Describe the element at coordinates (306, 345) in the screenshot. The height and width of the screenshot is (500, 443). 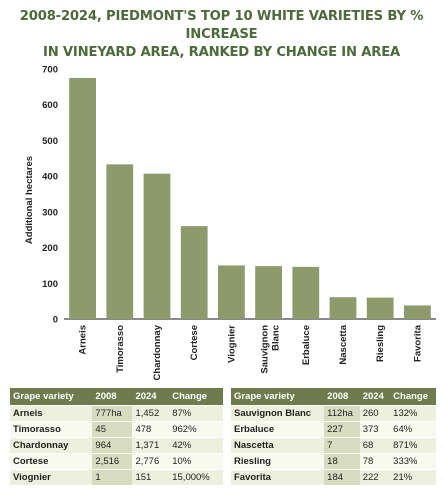
I see `x-tick-label: Erbaluce` at that location.